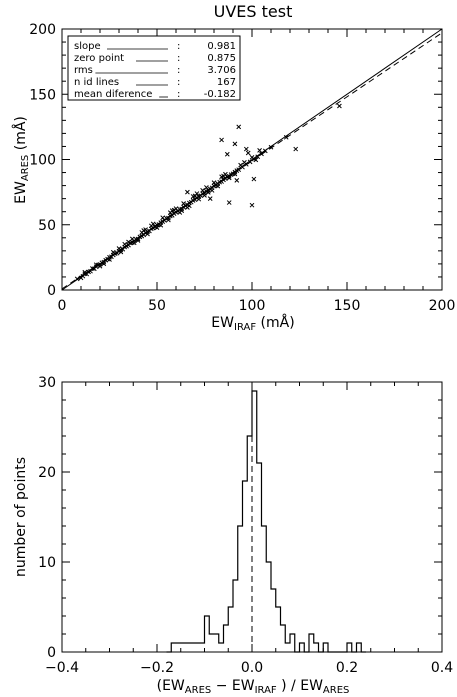  What do you see at coordinates (47, 226) in the screenshot?
I see `scatter-y-tick-label: 50` at bounding box center [47, 226].